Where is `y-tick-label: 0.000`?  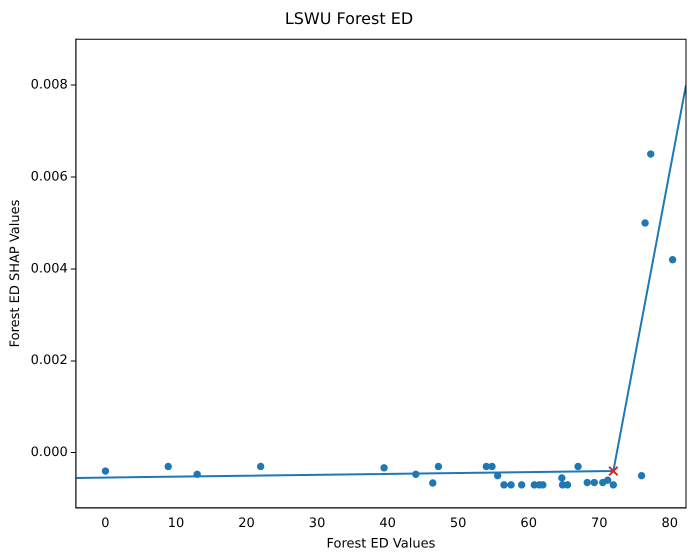
y-tick-label: 0.000 is located at coordinates (49, 452).